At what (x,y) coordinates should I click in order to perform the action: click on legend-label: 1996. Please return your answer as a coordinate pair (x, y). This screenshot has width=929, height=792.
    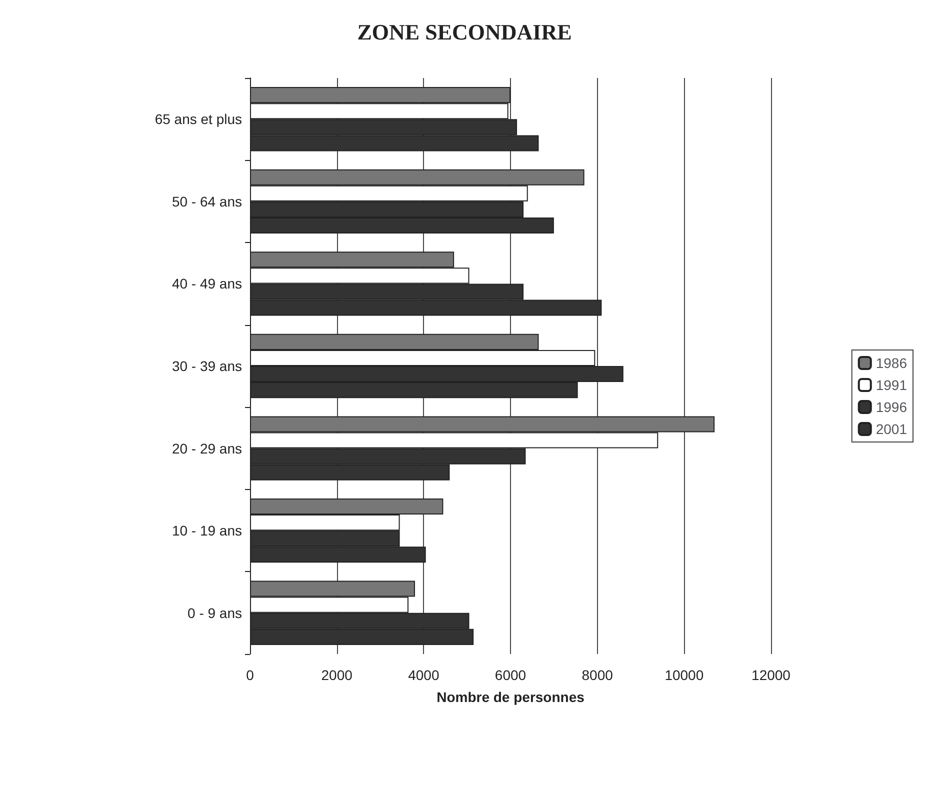
    Looking at the image, I should click on (892, 407).